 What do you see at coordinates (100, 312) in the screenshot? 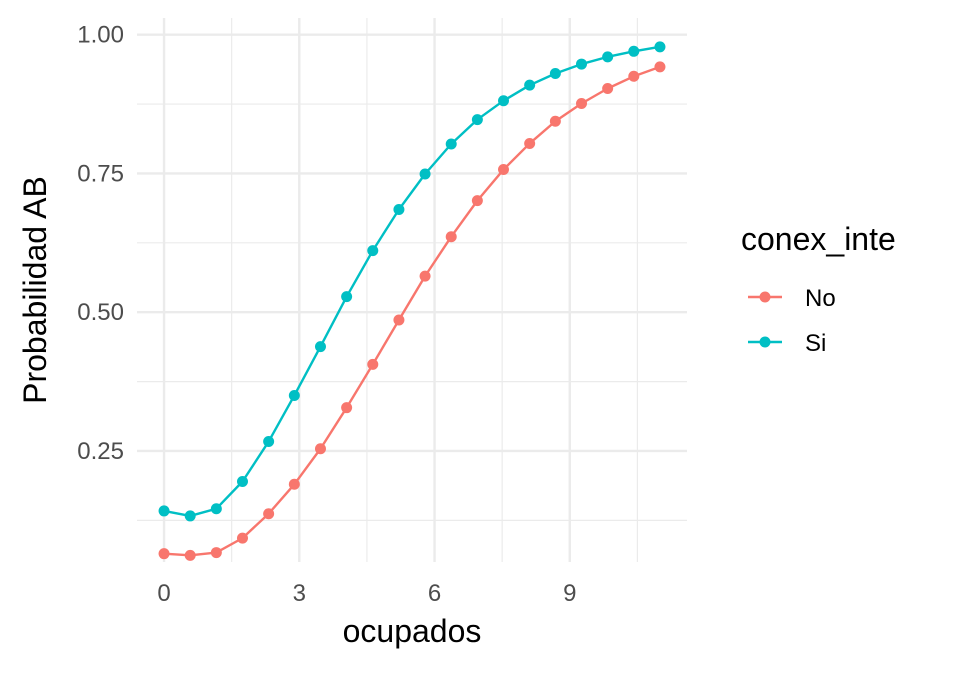
I see `y-tick-label: 0.50` at bounding box center [100, 312].